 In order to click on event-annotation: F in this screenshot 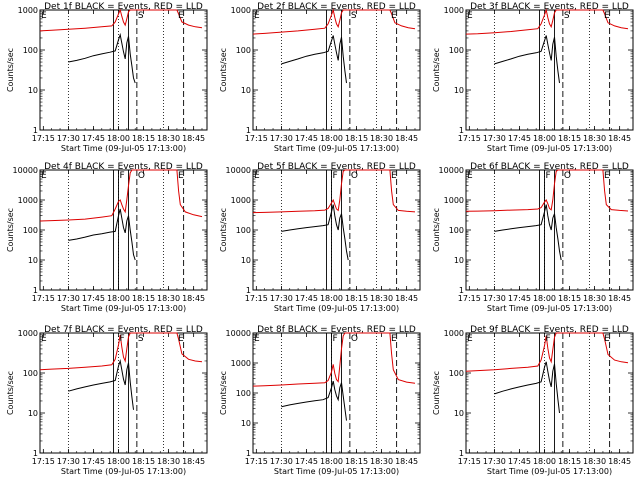, I will do `click(547, 339)`.